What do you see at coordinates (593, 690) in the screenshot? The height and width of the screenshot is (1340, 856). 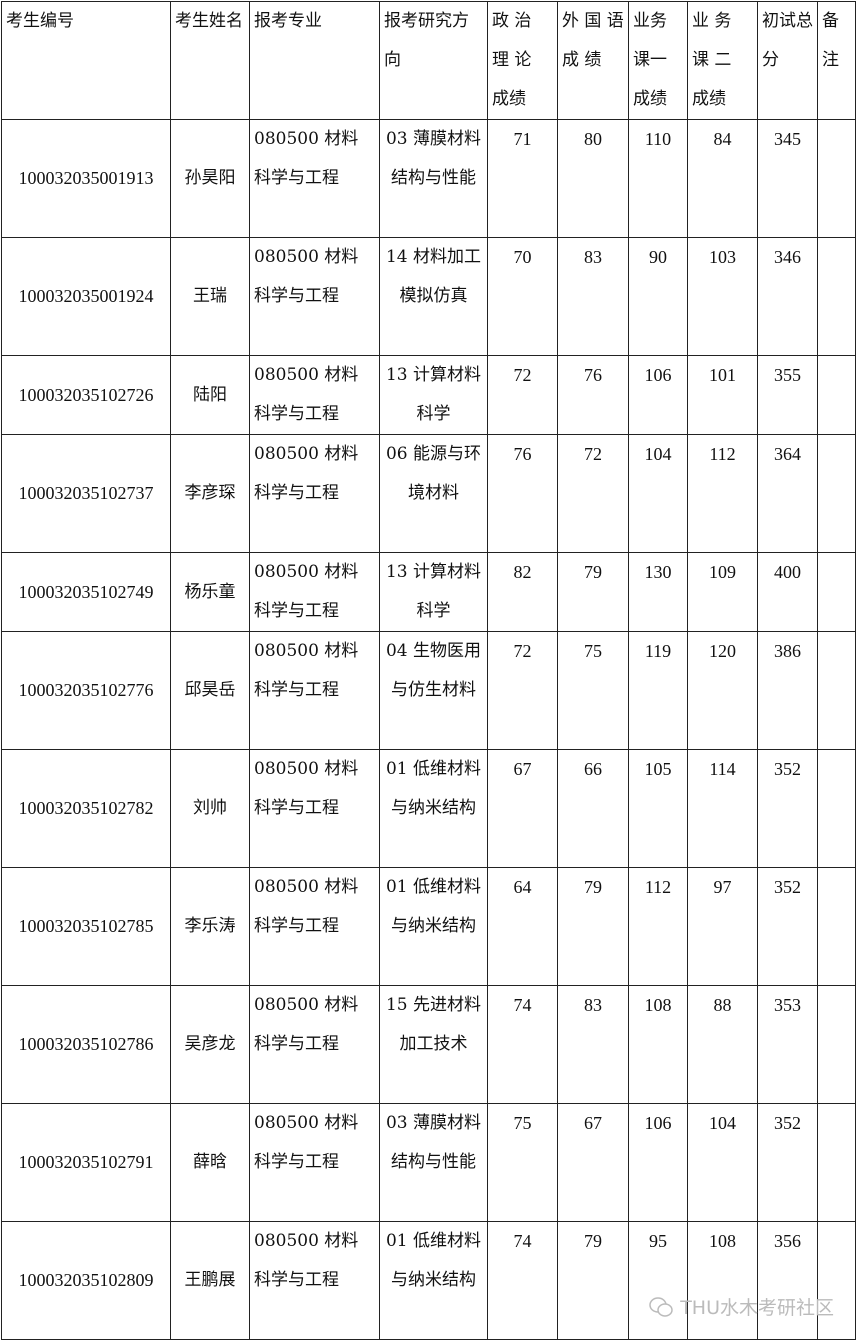 I see `foreign-language-score-cell: 75` at bounding box center [593, 690].